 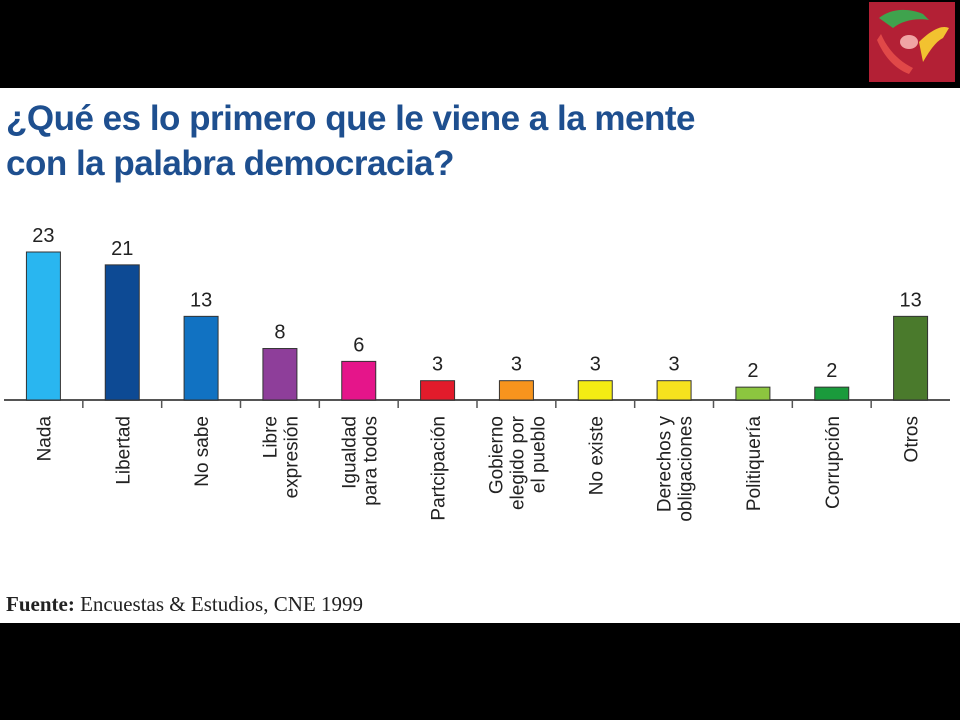 I want to click on category-tick-label: Derechos y obligaciones, so click(x=676, y=469).